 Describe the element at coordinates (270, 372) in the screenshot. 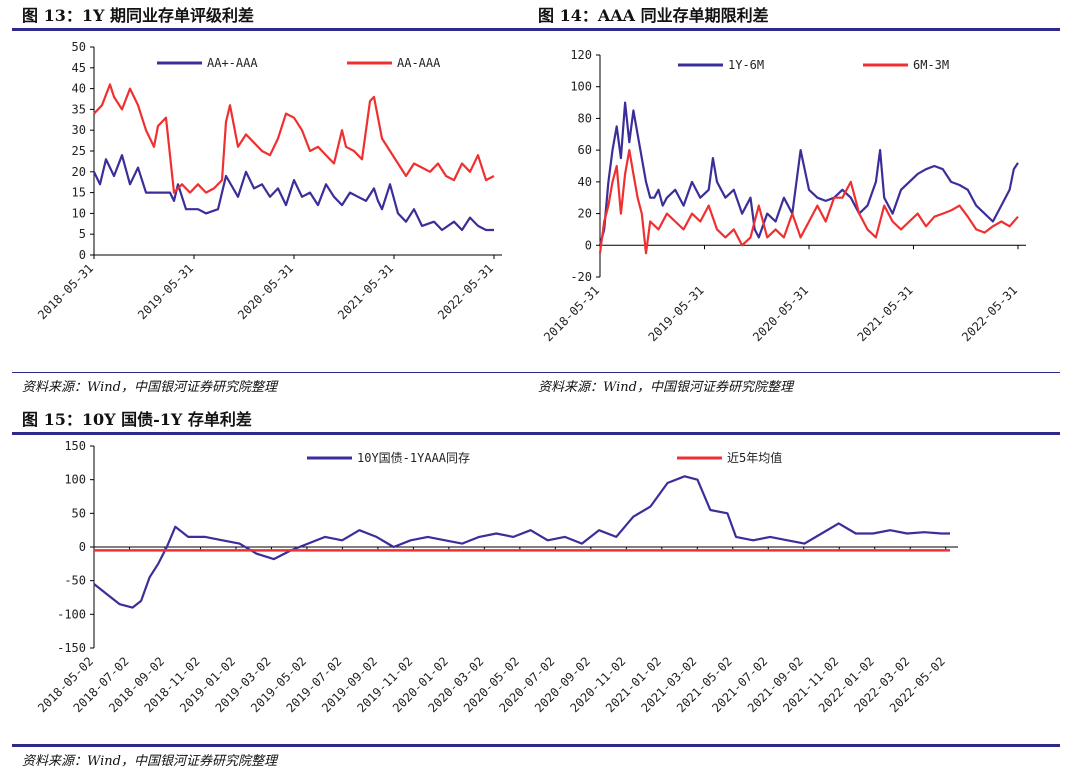

I see `figure-13-source-rule` at that location.